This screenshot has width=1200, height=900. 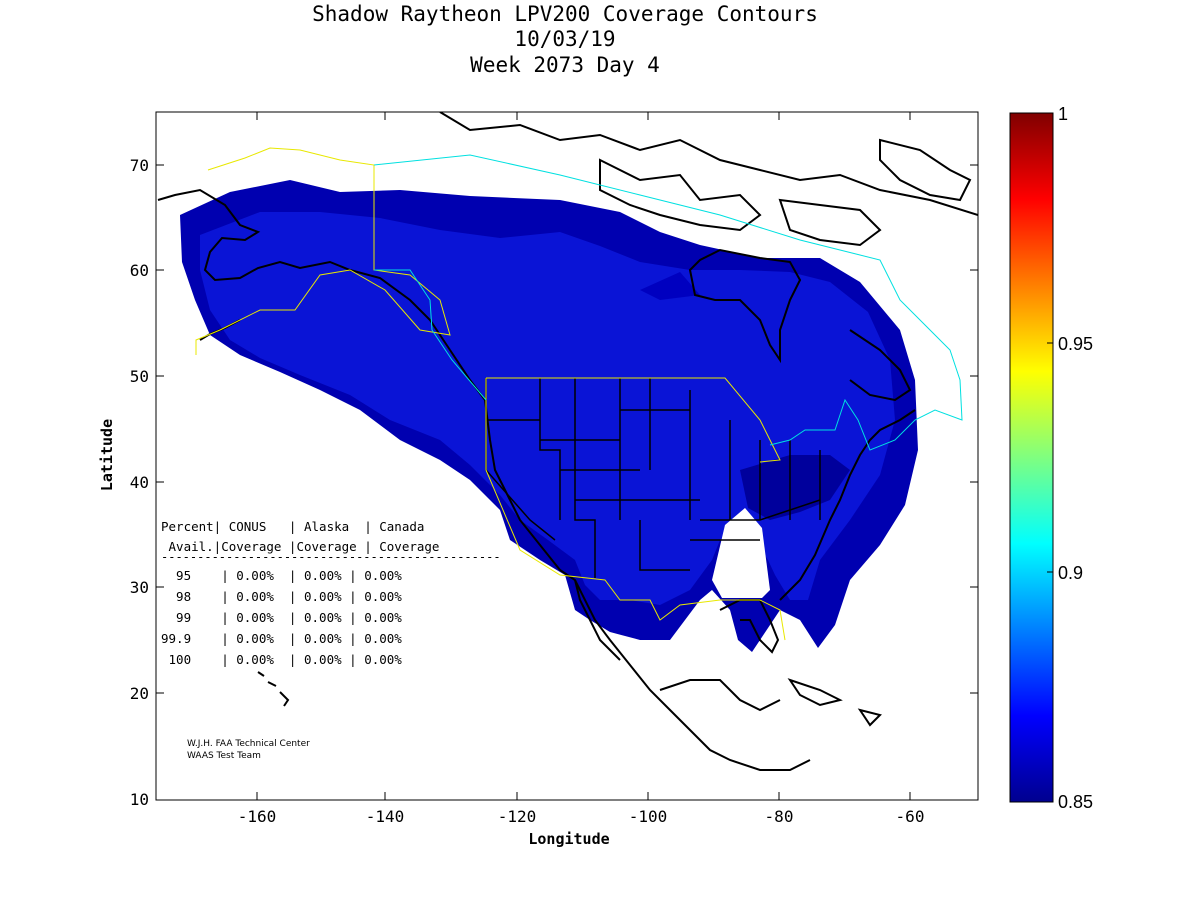 I want to click on table-row: 95 | 0.00% | 0.00% | 0.00%, so click(x=281, y=575).